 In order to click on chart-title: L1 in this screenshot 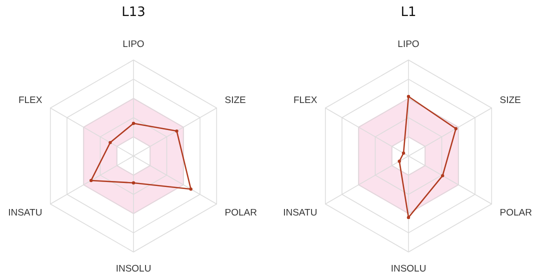, I will do `click(408, 12)`.